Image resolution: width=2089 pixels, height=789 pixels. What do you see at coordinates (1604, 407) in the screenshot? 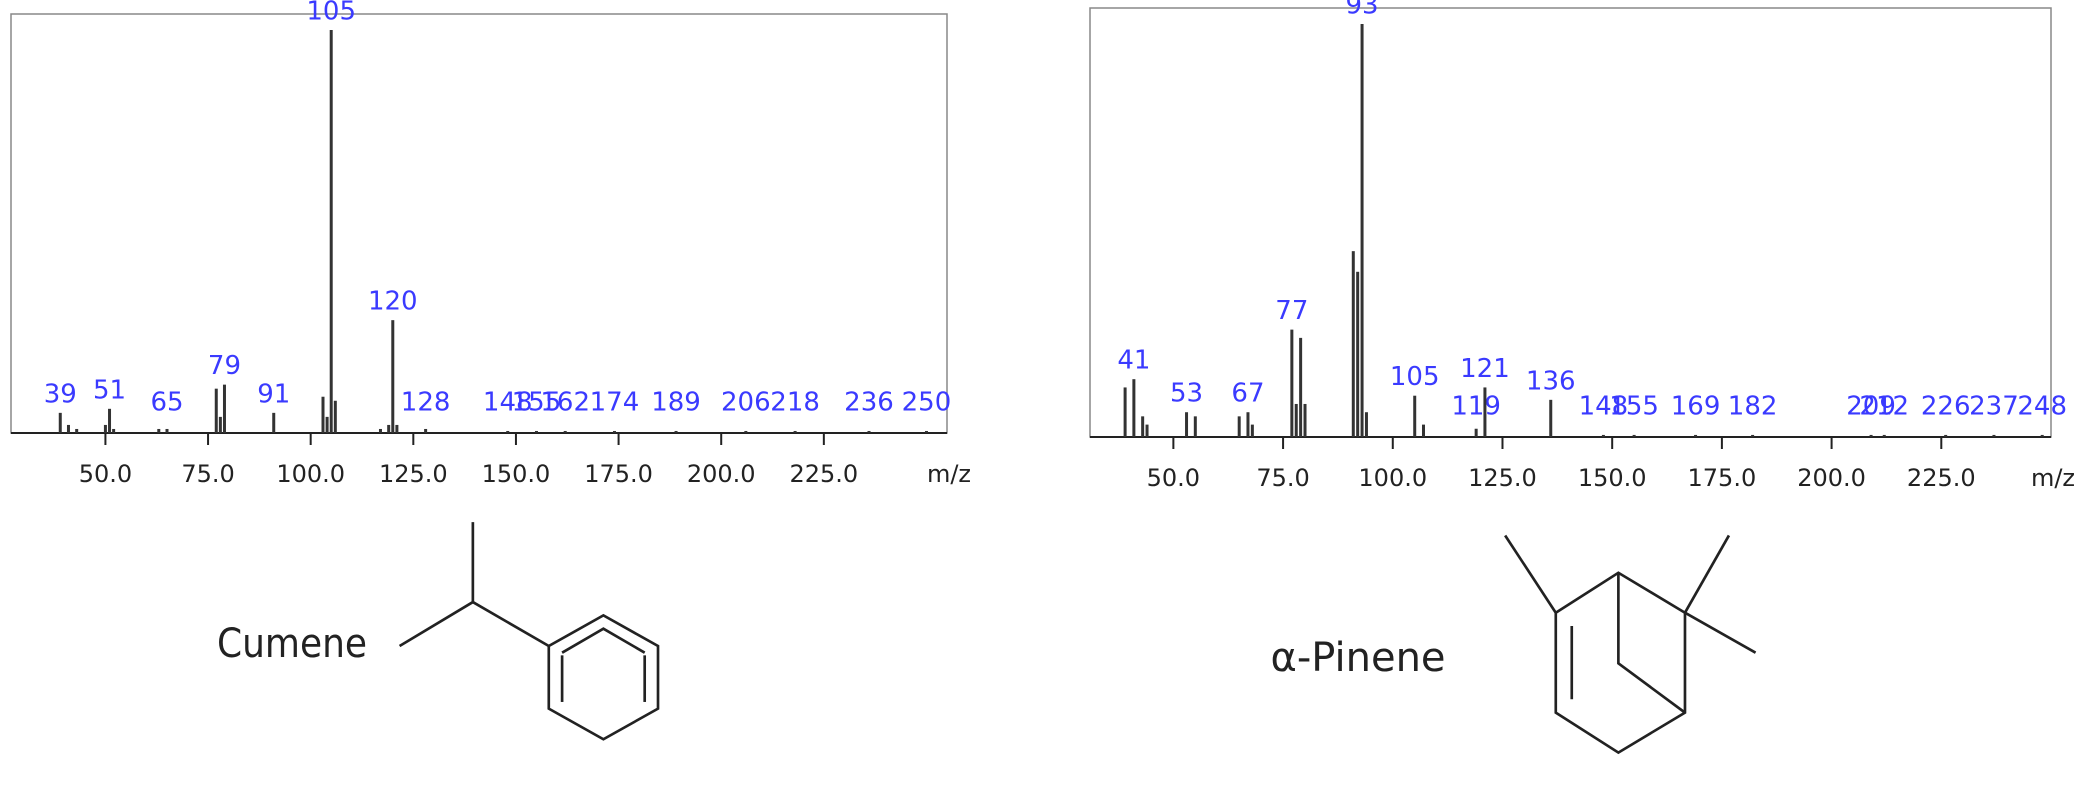
I see `peak-label: 148` at bounding box center [1604, 407].